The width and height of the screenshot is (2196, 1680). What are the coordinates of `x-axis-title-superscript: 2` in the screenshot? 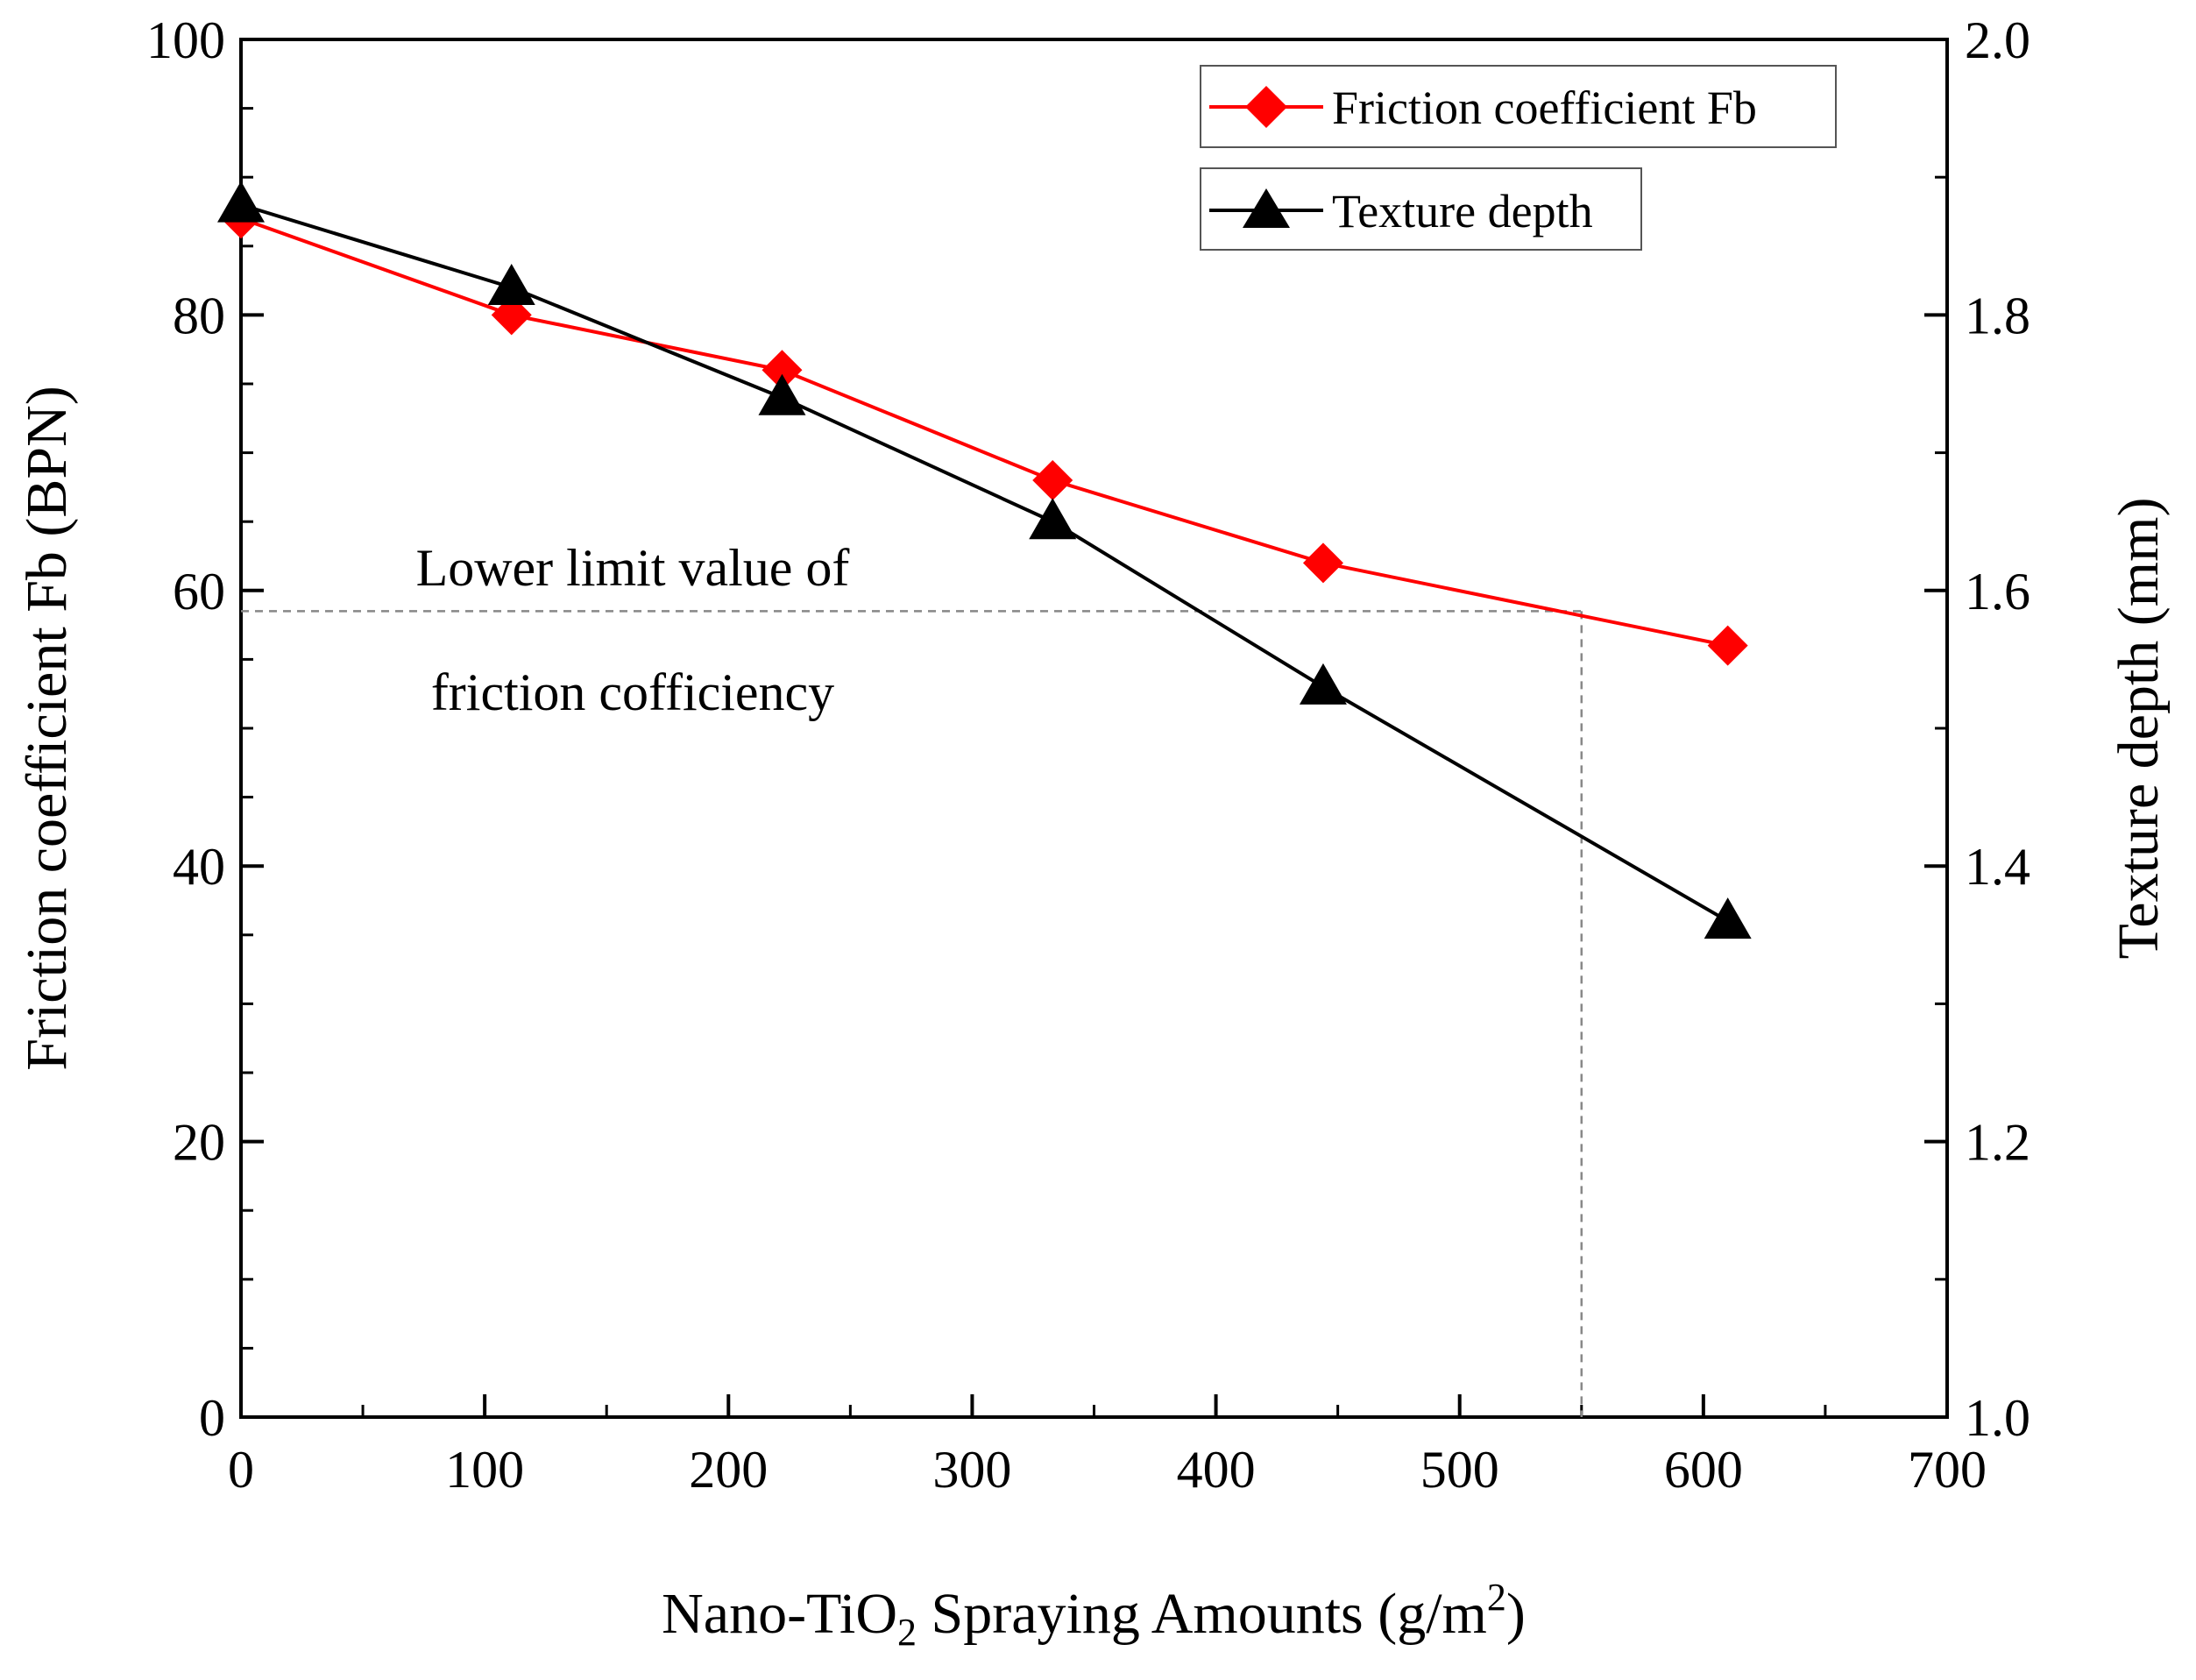 It's located at (1496, 1597).